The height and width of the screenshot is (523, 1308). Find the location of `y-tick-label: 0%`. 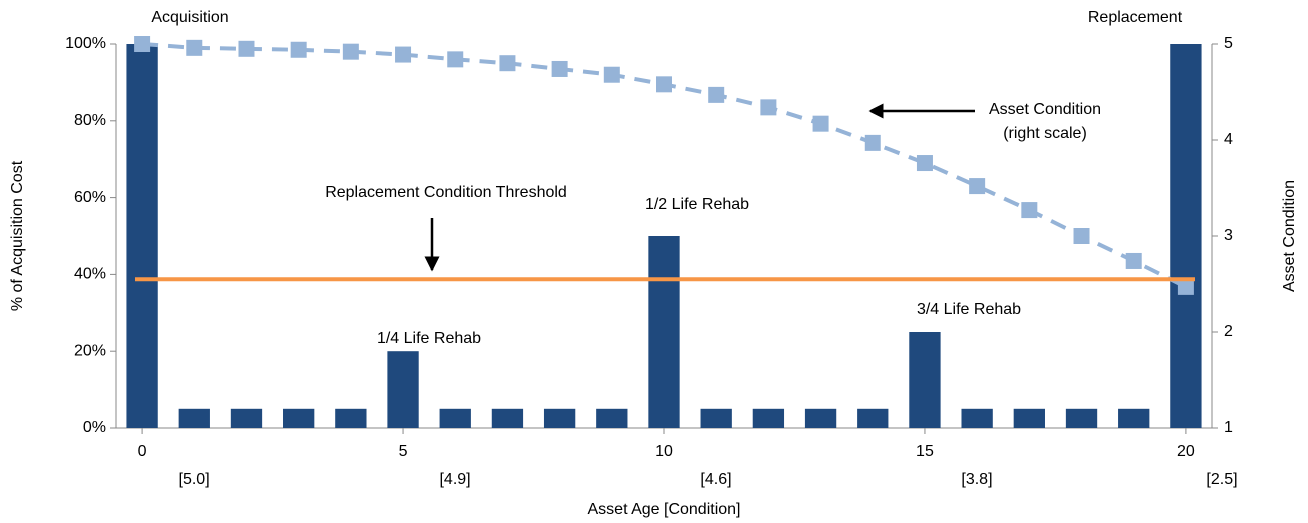

y-tick-label: 0% is located at coordinates (94, 427).